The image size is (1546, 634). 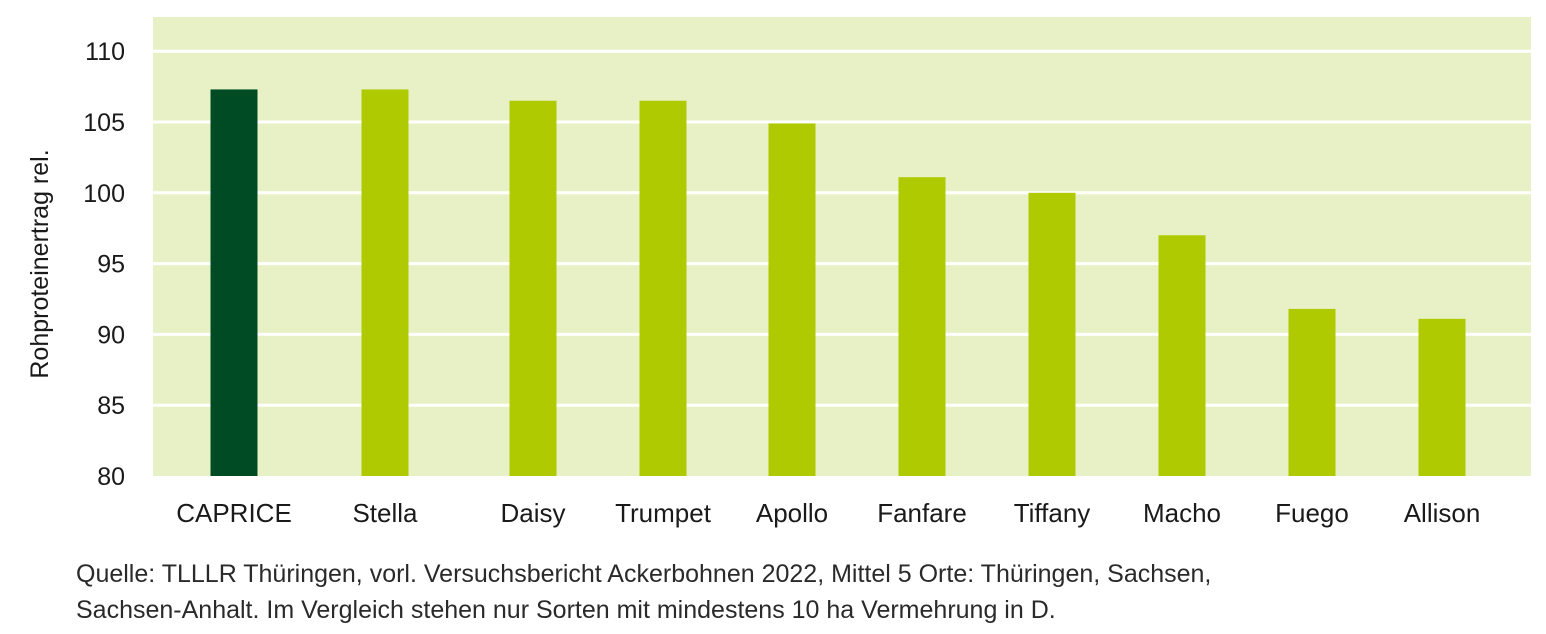 What do you see at coordinates (1442, 397) in the screenshot?
I see `bar-allison` at bounding box center [1442, 397].